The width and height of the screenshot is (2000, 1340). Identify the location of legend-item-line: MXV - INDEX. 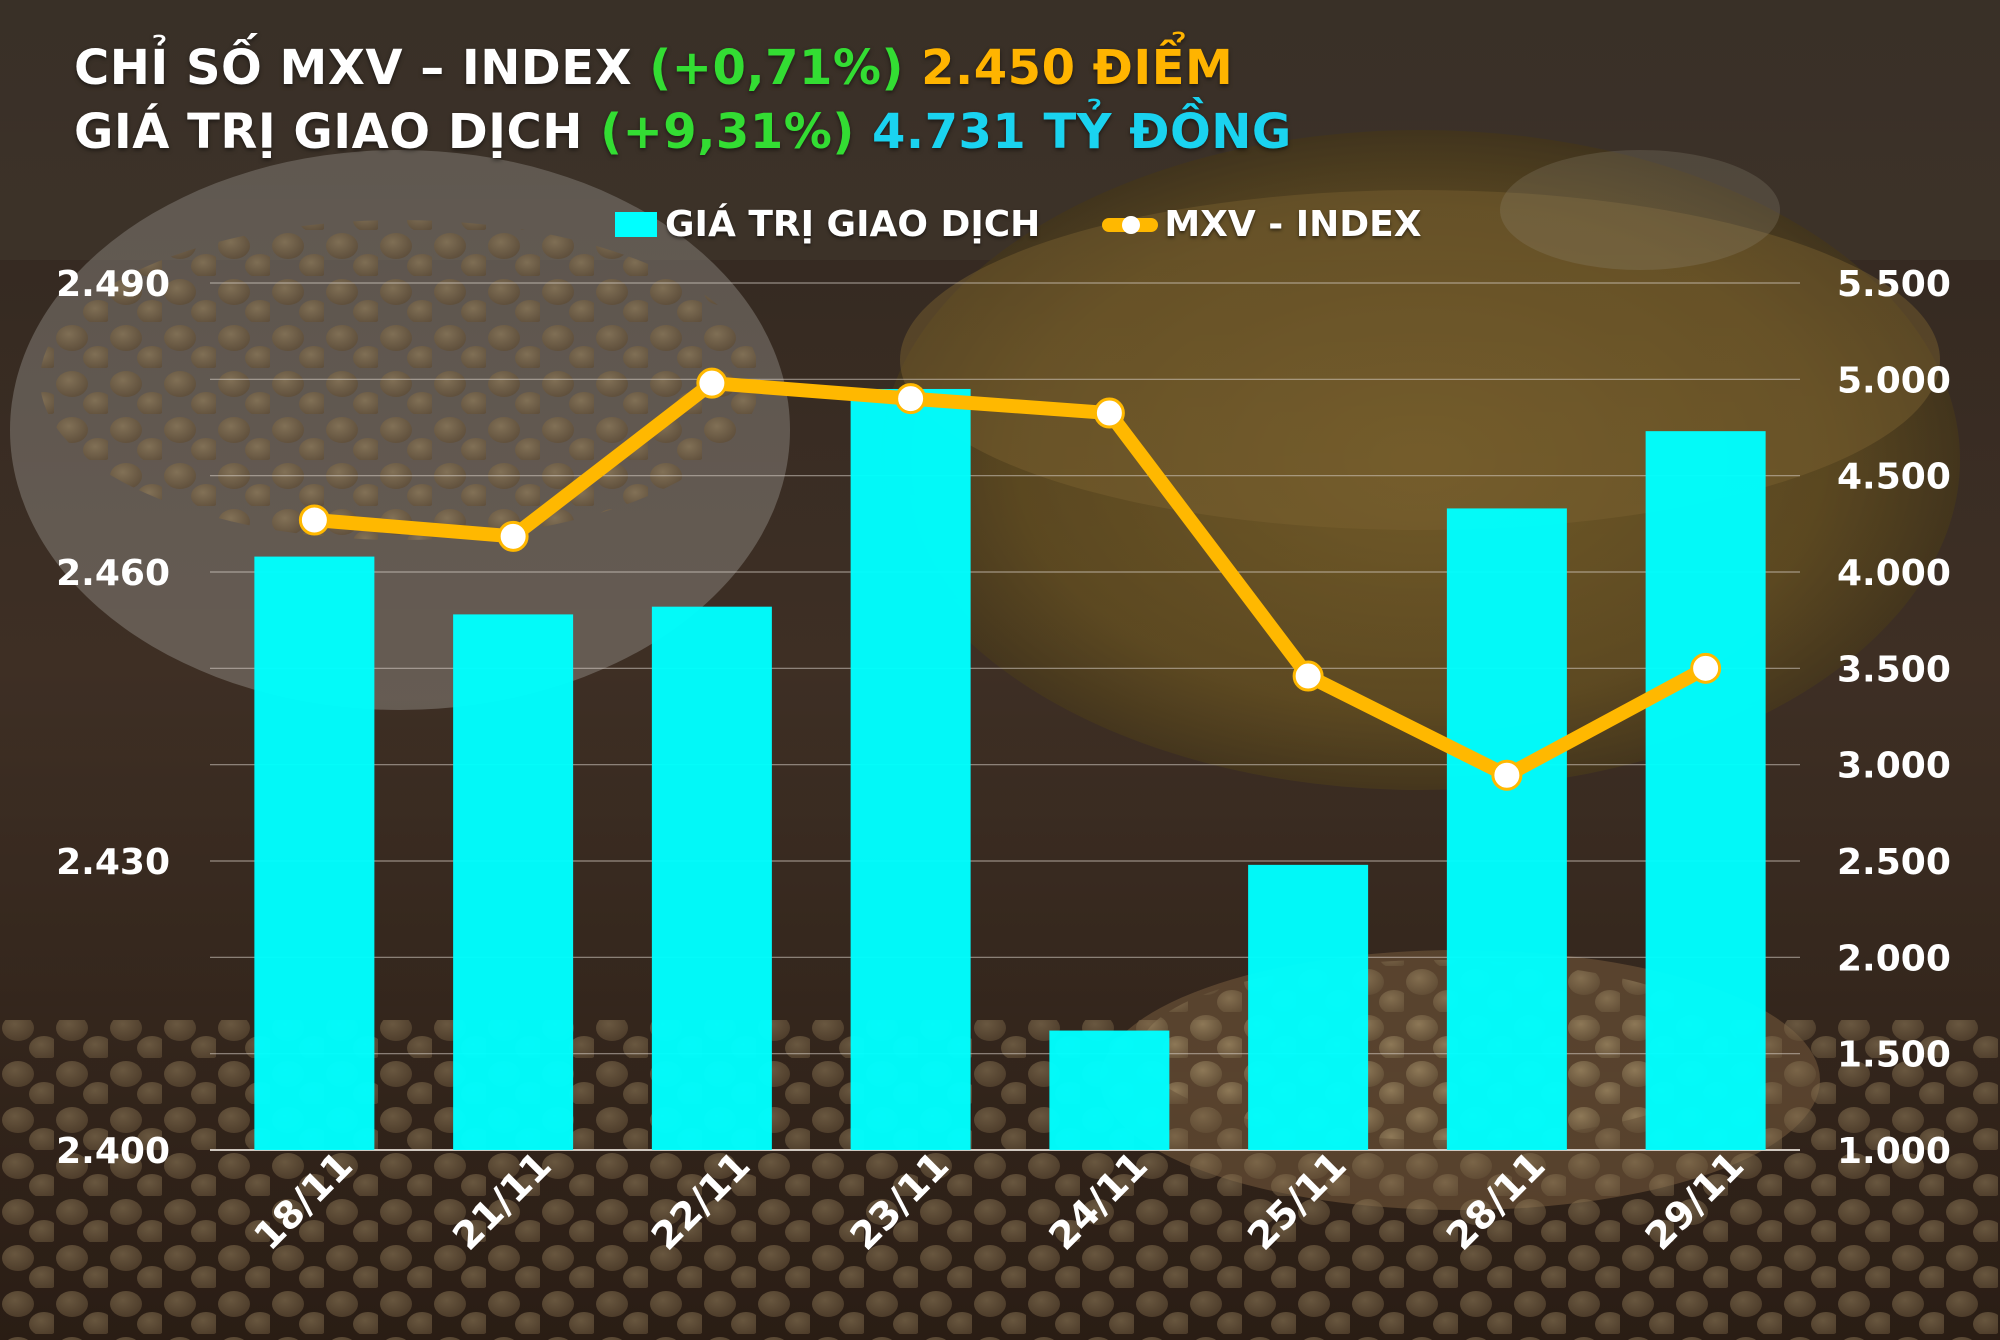
(1231, 224).